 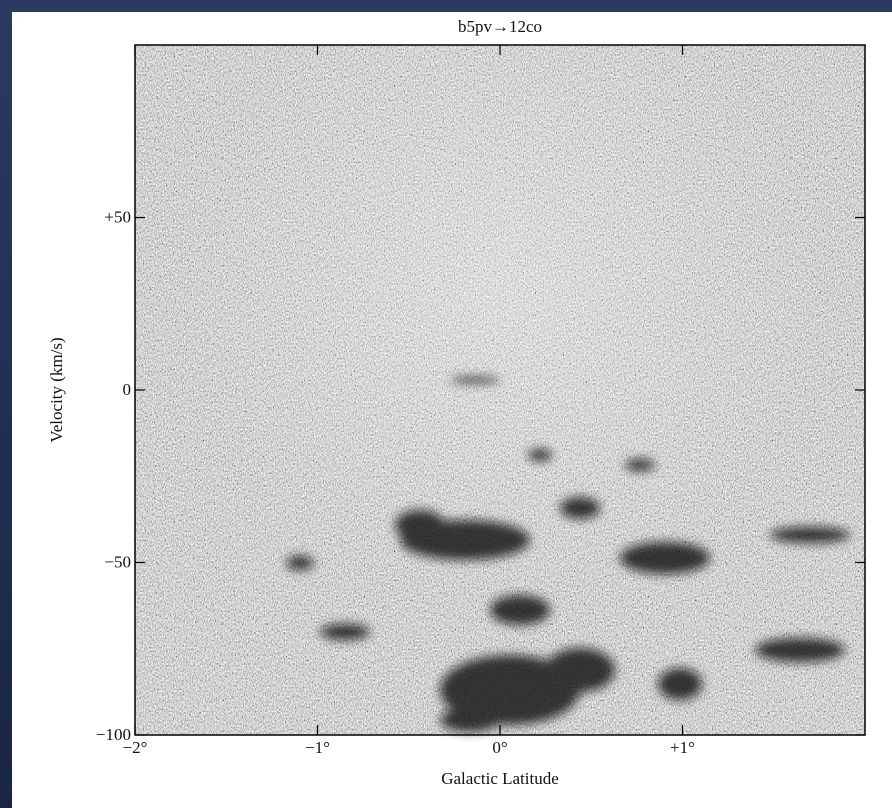 I want to click on y-tick-label: +50, so click(x=117, y=217).